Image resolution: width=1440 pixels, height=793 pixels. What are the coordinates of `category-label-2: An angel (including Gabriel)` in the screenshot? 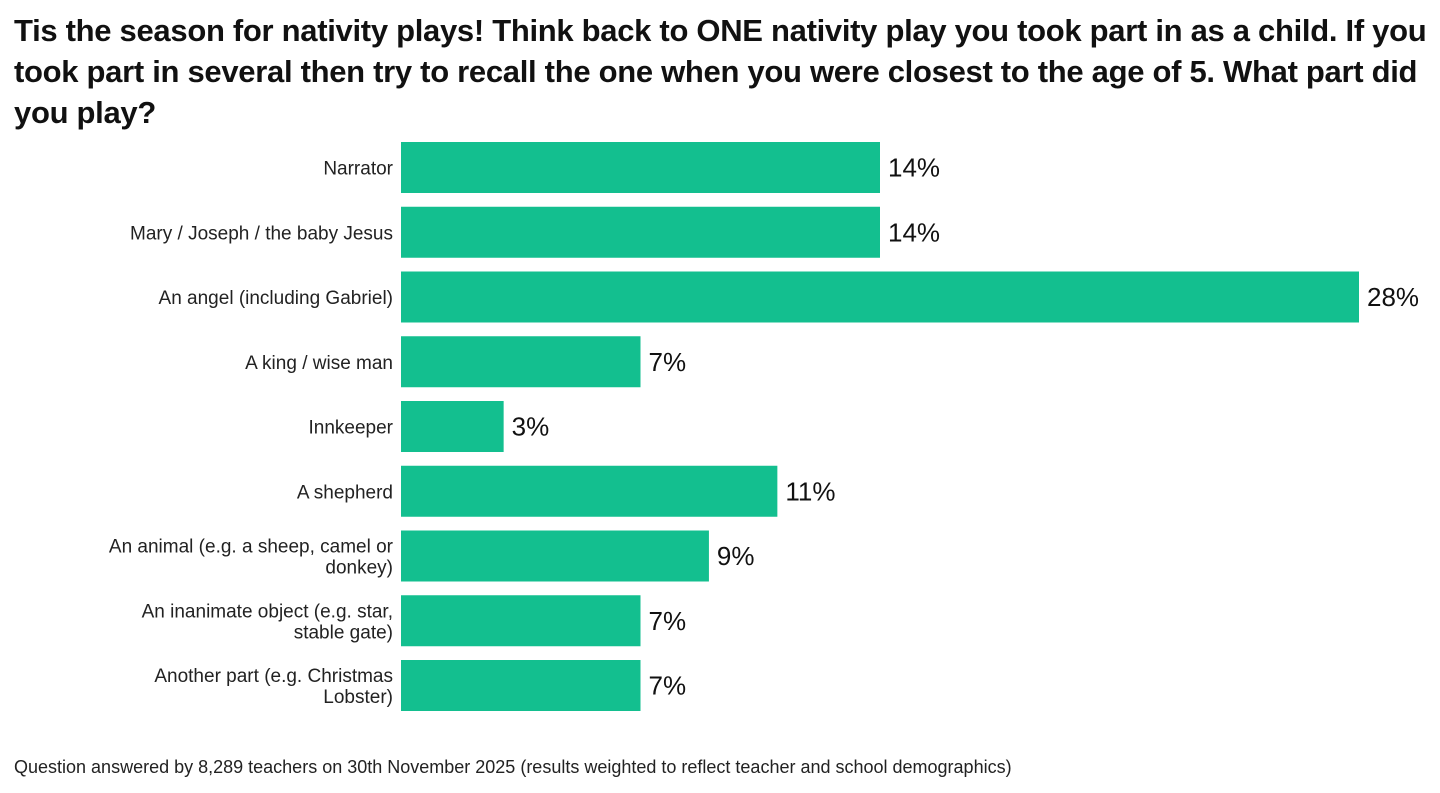 It's located at (276, 298).